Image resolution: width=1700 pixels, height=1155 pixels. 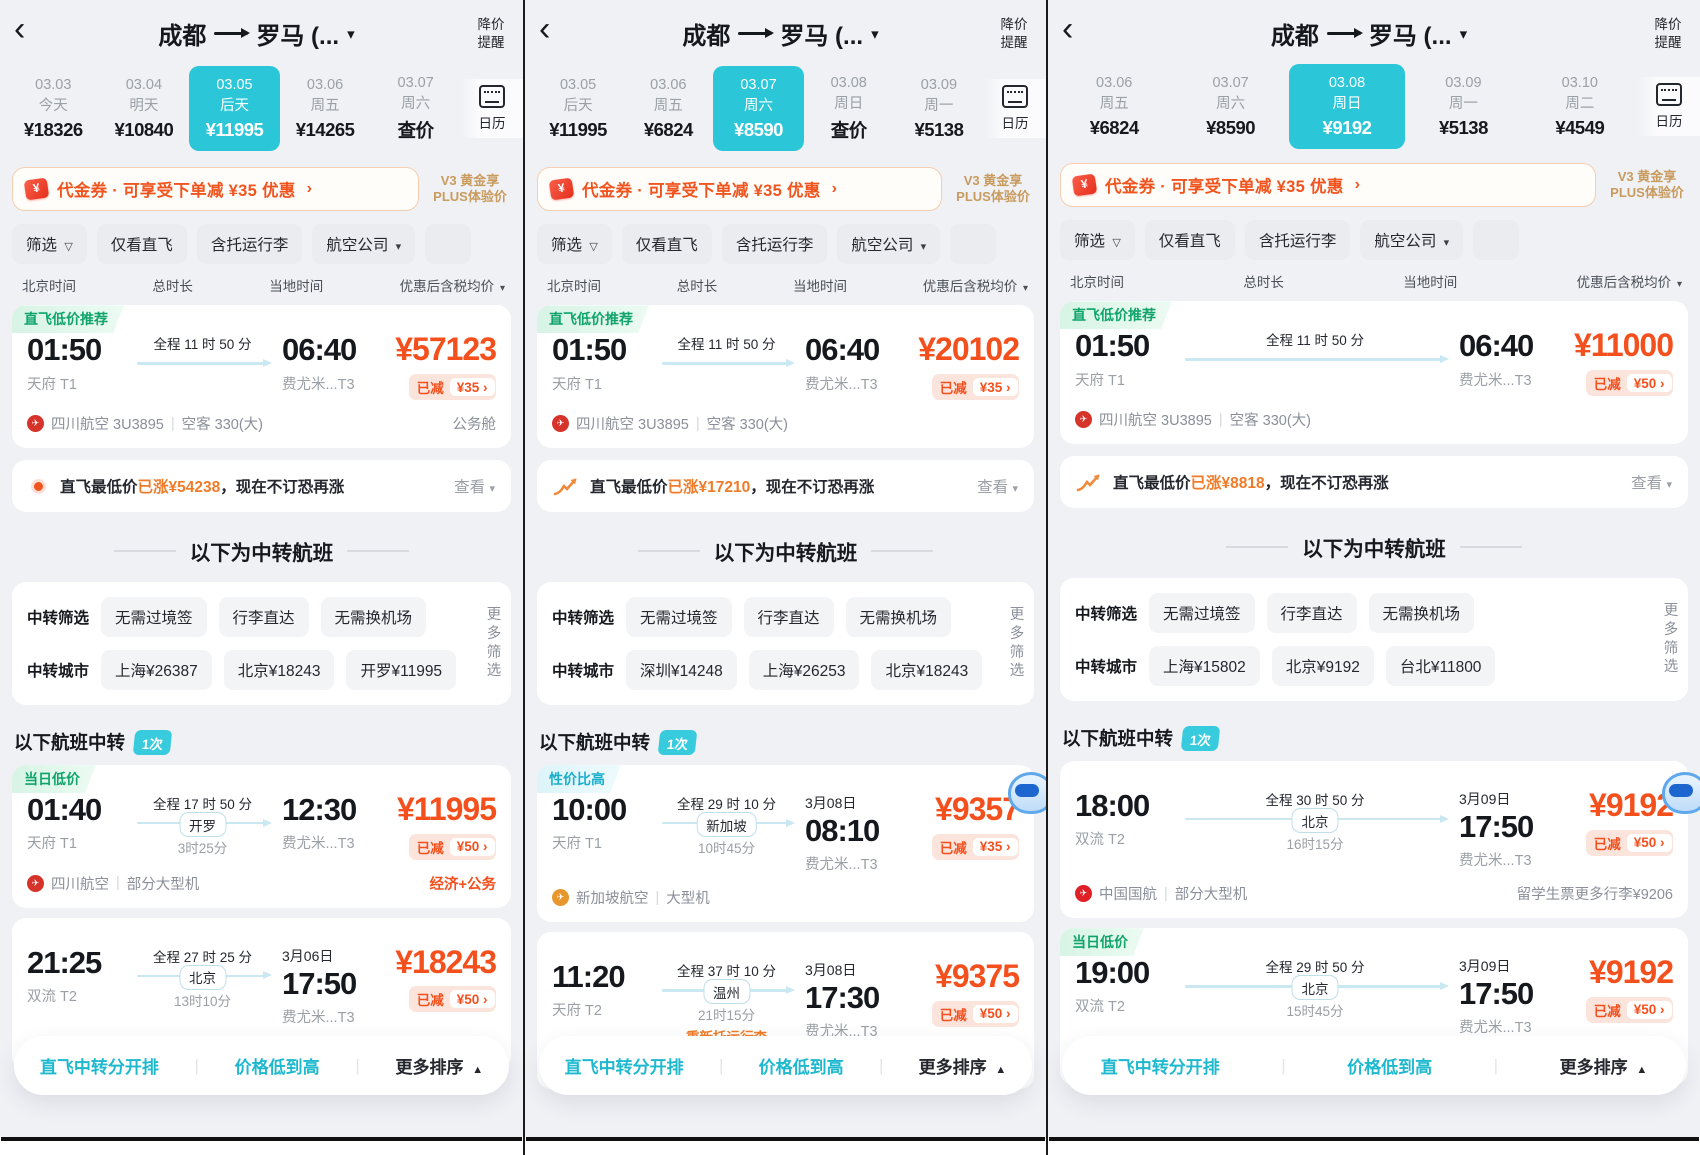 What do you see at coordinates (758, 109) in the screenshot?
I see `date-tab-selected: 03.07 周六 ¥8590` at bounding box center [758, 109].